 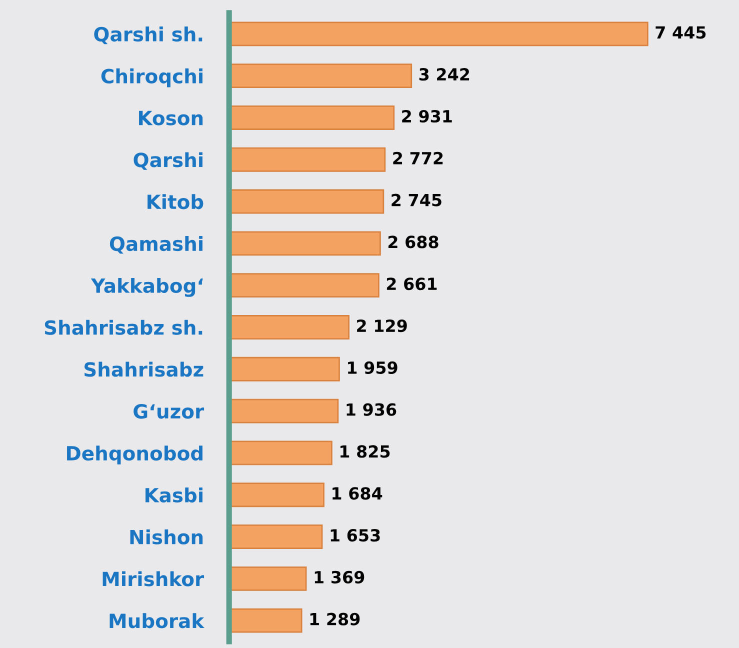 I want to click on y-tick-label: Kitob, so click(x=176, y=202).